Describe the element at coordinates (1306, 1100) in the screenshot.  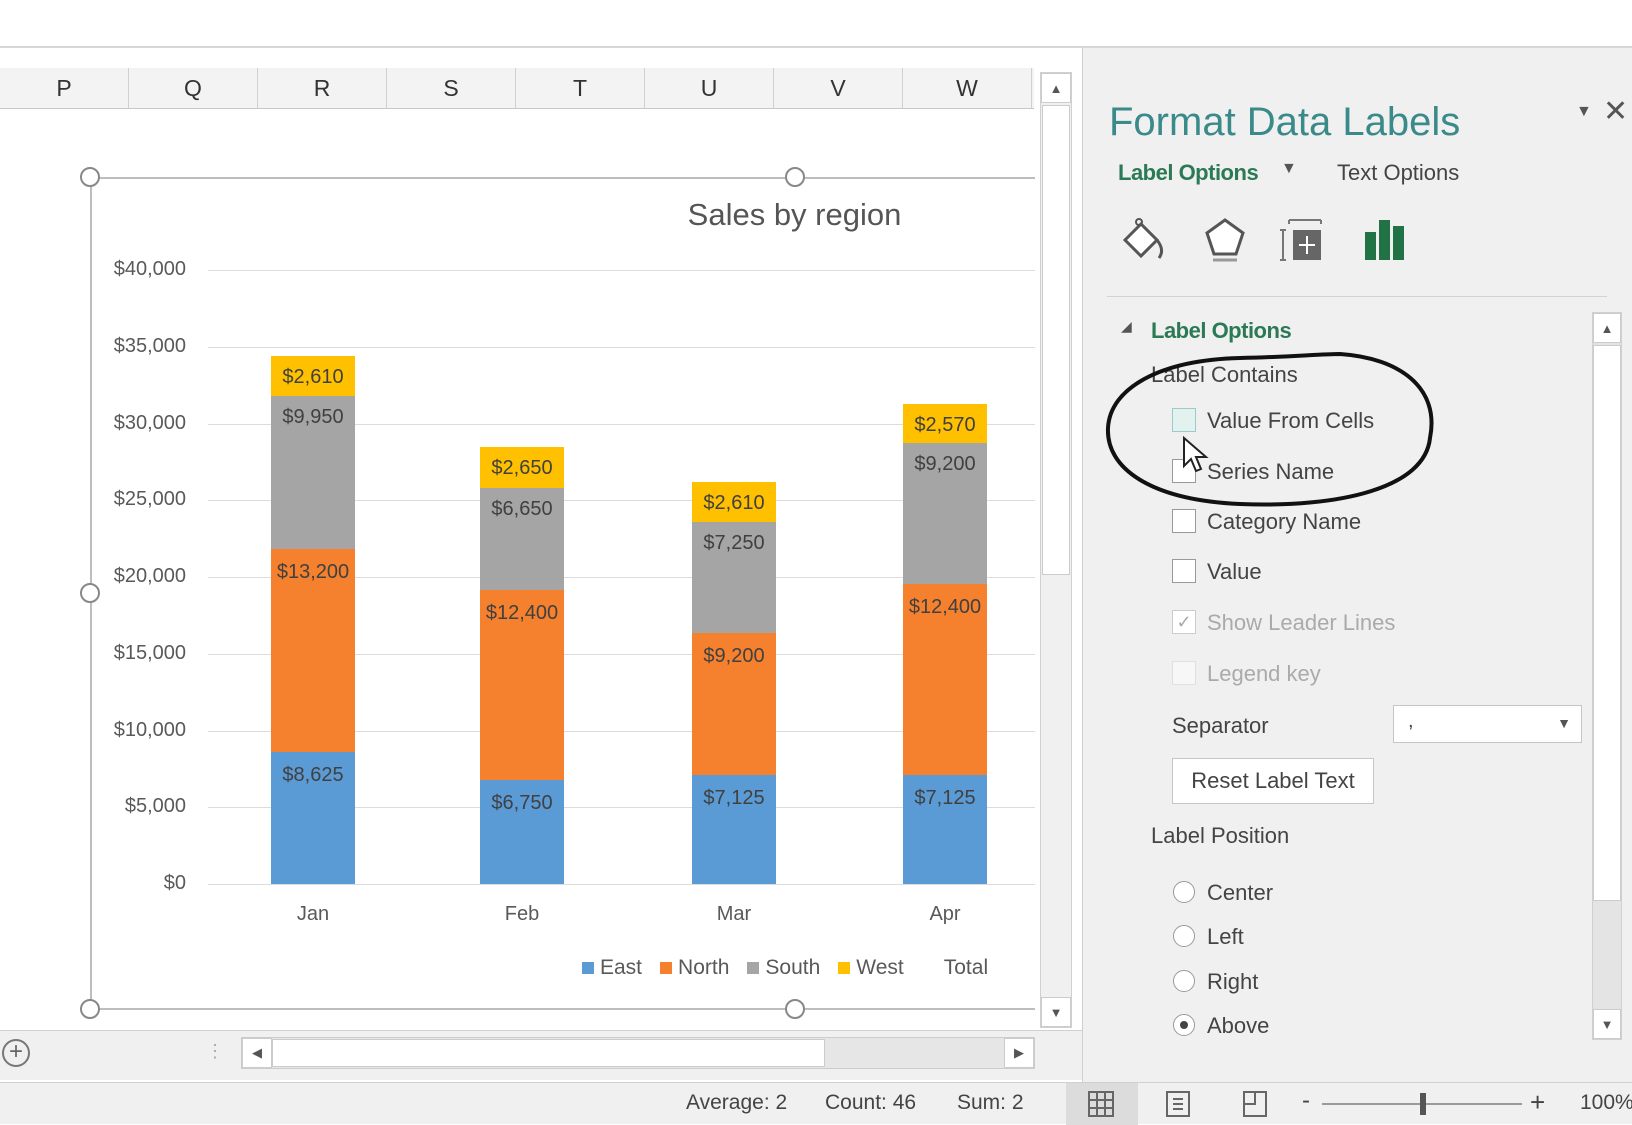
I see `zoom-out-button: -` at that location.